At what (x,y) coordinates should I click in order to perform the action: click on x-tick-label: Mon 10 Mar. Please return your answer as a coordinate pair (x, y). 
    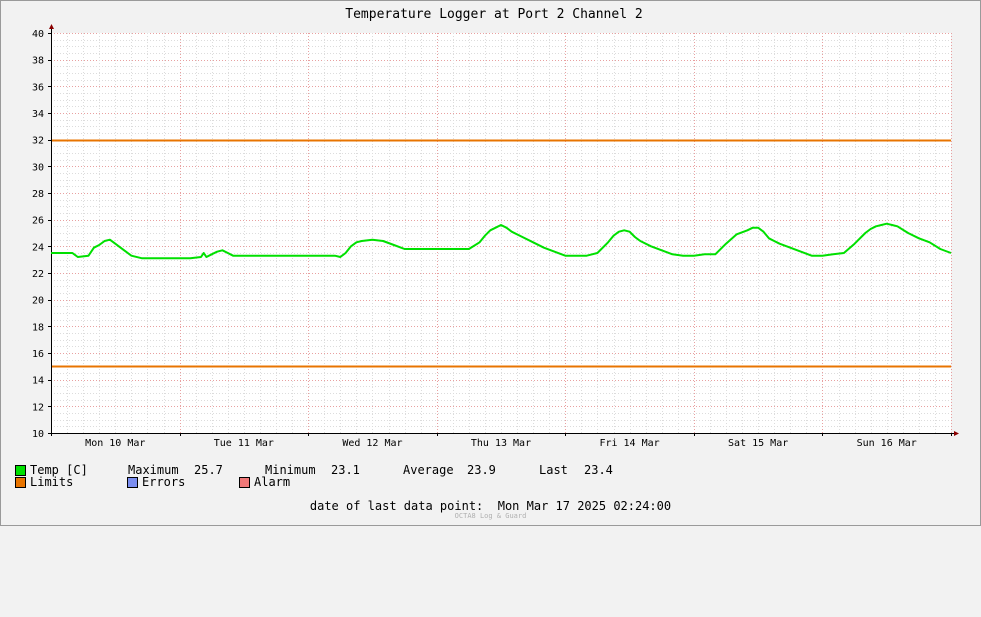
    Looking at the image, I should click on (115, 443).